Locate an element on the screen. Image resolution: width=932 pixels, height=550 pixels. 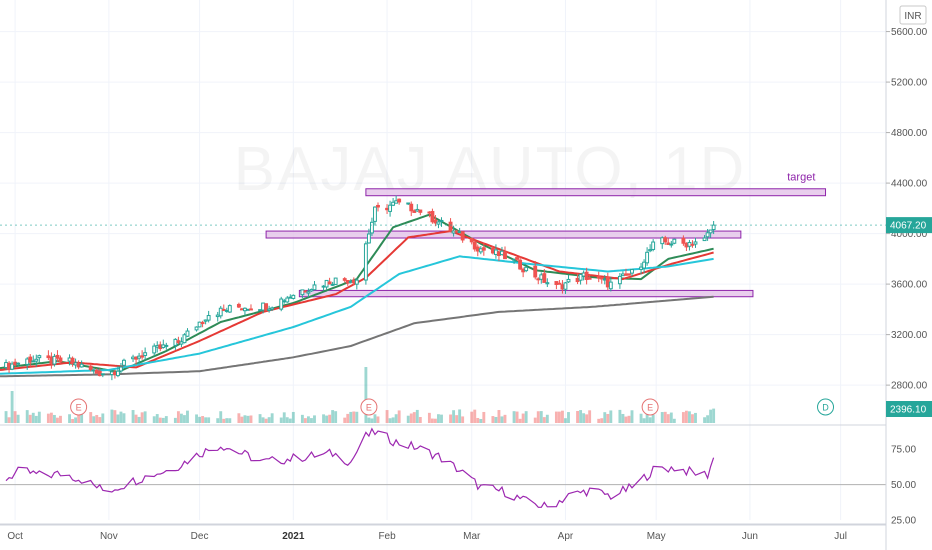
rsi-line is located at coordinates (360, 467).